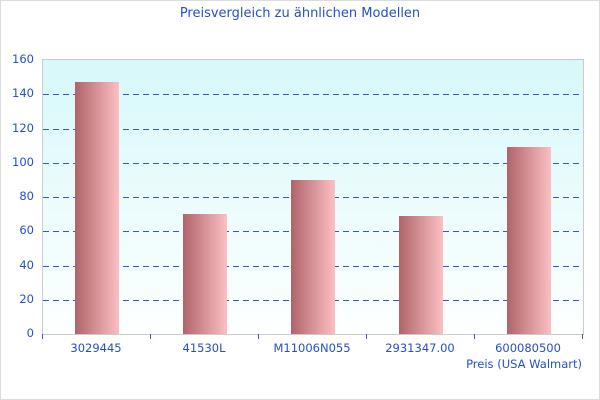 This screenshot has height=400, width=600. What do you see at coordinates (312, 348) in the screenshot?
I see `x-category-label-M11006N055: M11006N055` at bounding box center [312, 348].